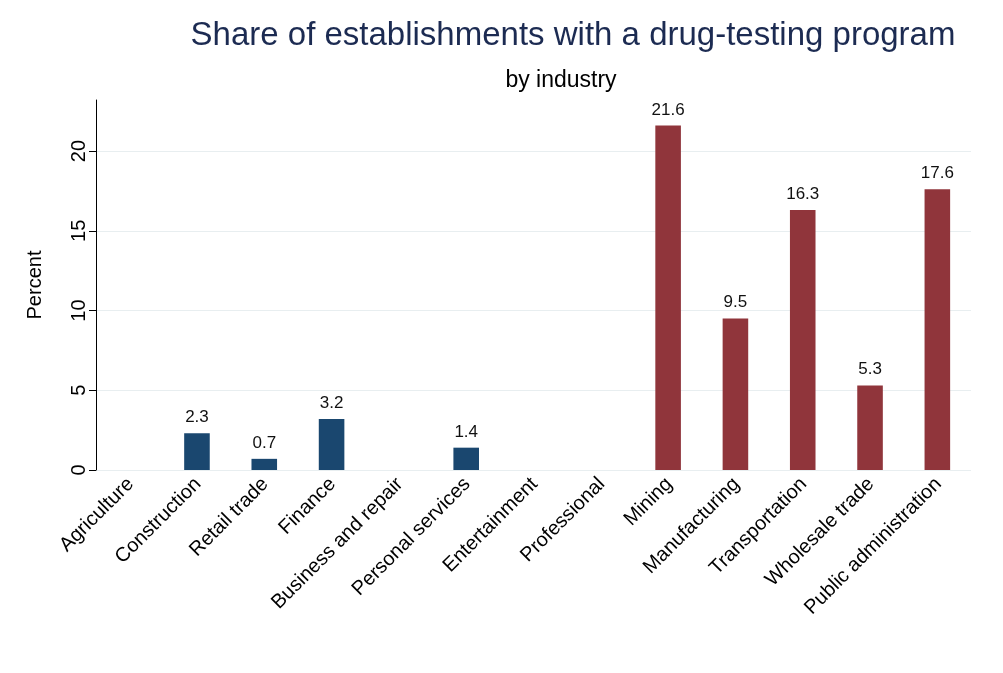  Describe the element at coordinates (466, 431) in the screenshot. I see `data-label: 1.4` at that location.